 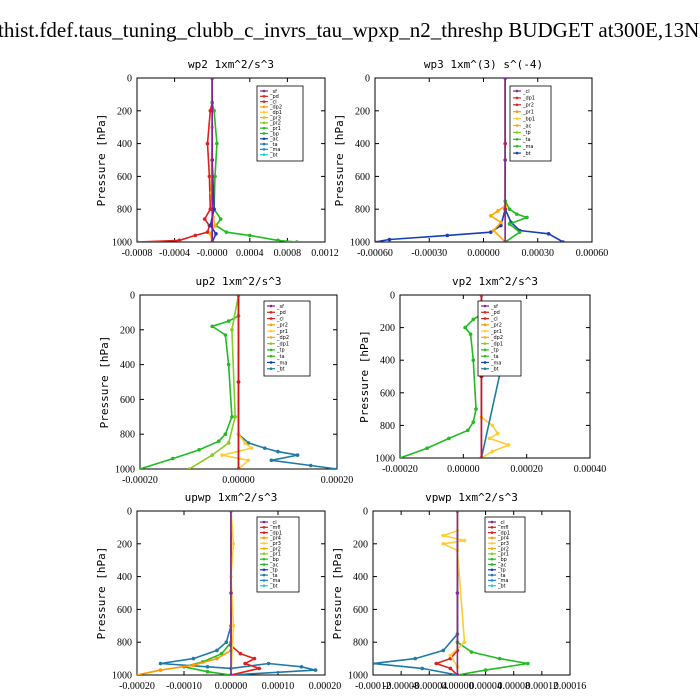 I want to click on y-tick-label: 800, so click(x=127, y=435).